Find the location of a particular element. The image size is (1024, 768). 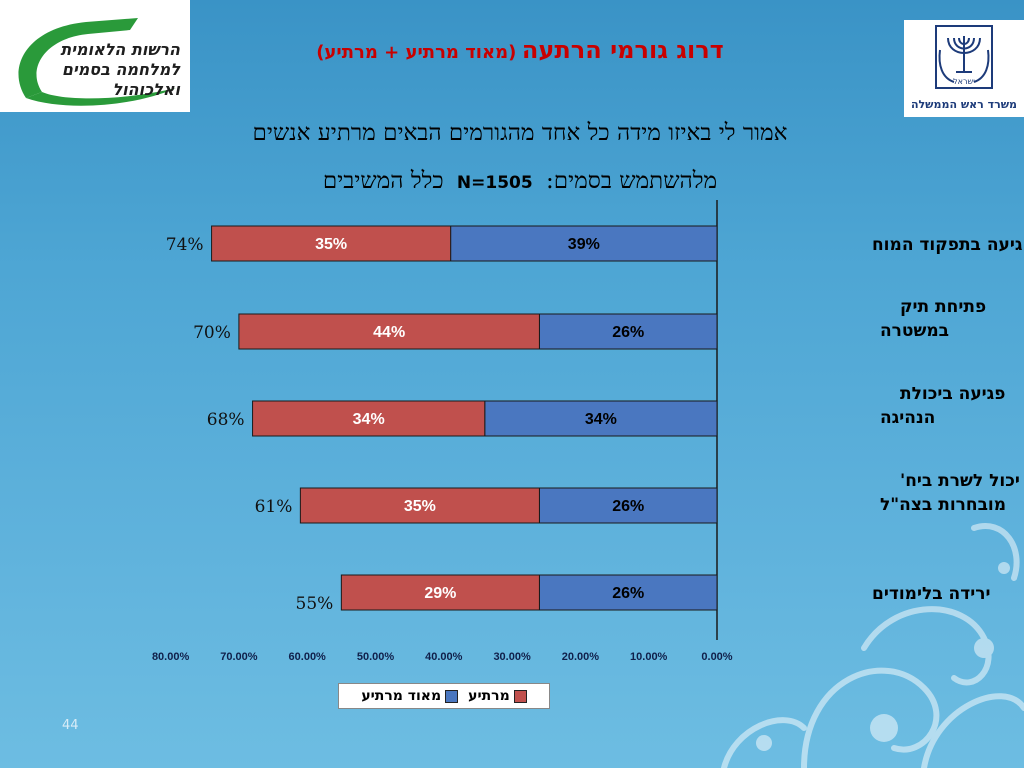

total-label: 61% is located at coordinates (274, 507).